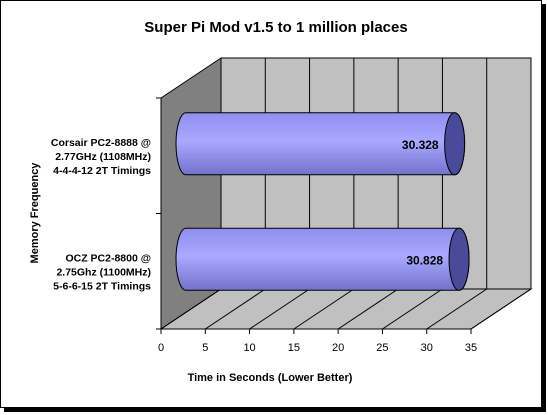 The width and height of the screenshot is (548, 415). Describe the element at coordinates (101, 143) in the screenshot. I see `category-label: Corsair PC2-8888 @` at that location.